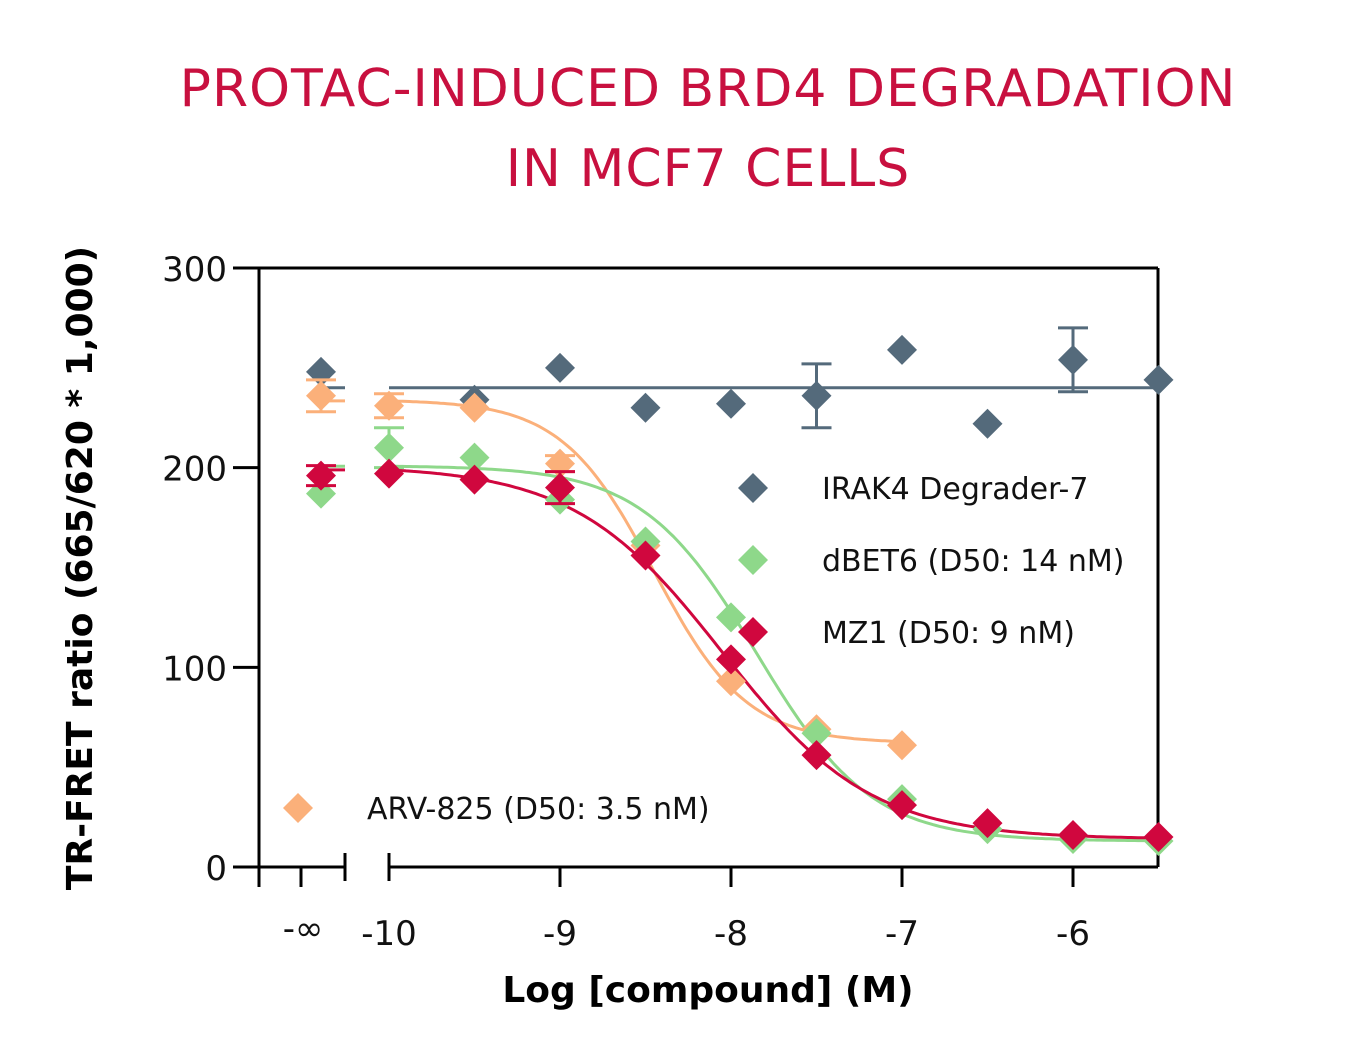 The image size is (1354, 1056). What do you see at coordinates (902, 934) in the screenshot?
I see `x-tick-label: -7` at bounding box center [902, 934].